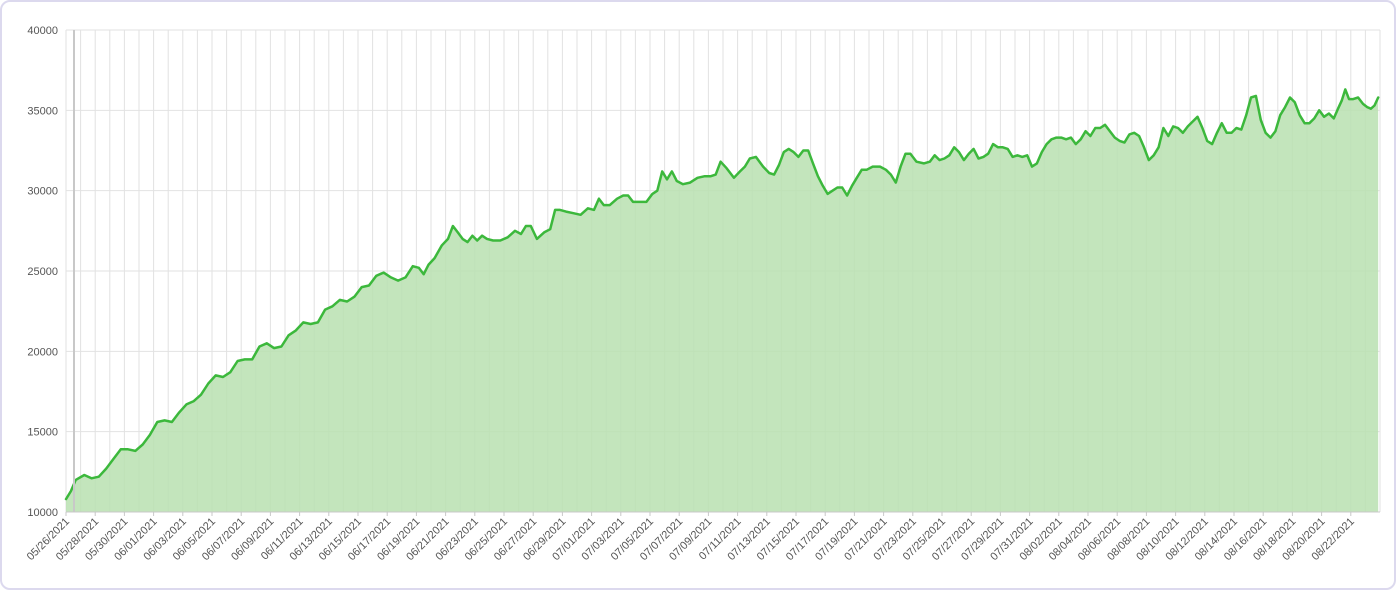  Describe the element at coordinates (42, 111) in the screenshot. I see `y-tick-label: 35000` at that location.